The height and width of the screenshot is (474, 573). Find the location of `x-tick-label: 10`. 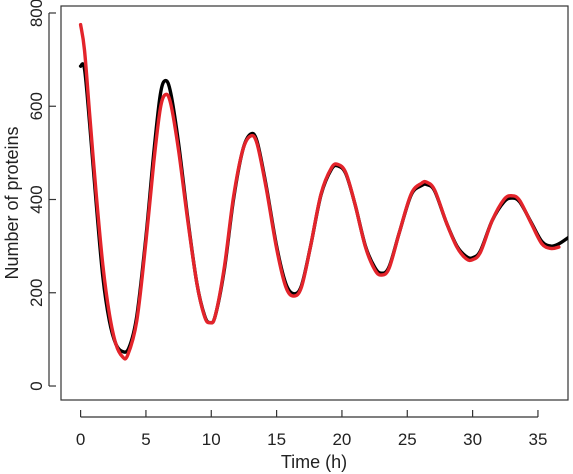

x-tick-label: 10 is located at coordinates (211, 439).